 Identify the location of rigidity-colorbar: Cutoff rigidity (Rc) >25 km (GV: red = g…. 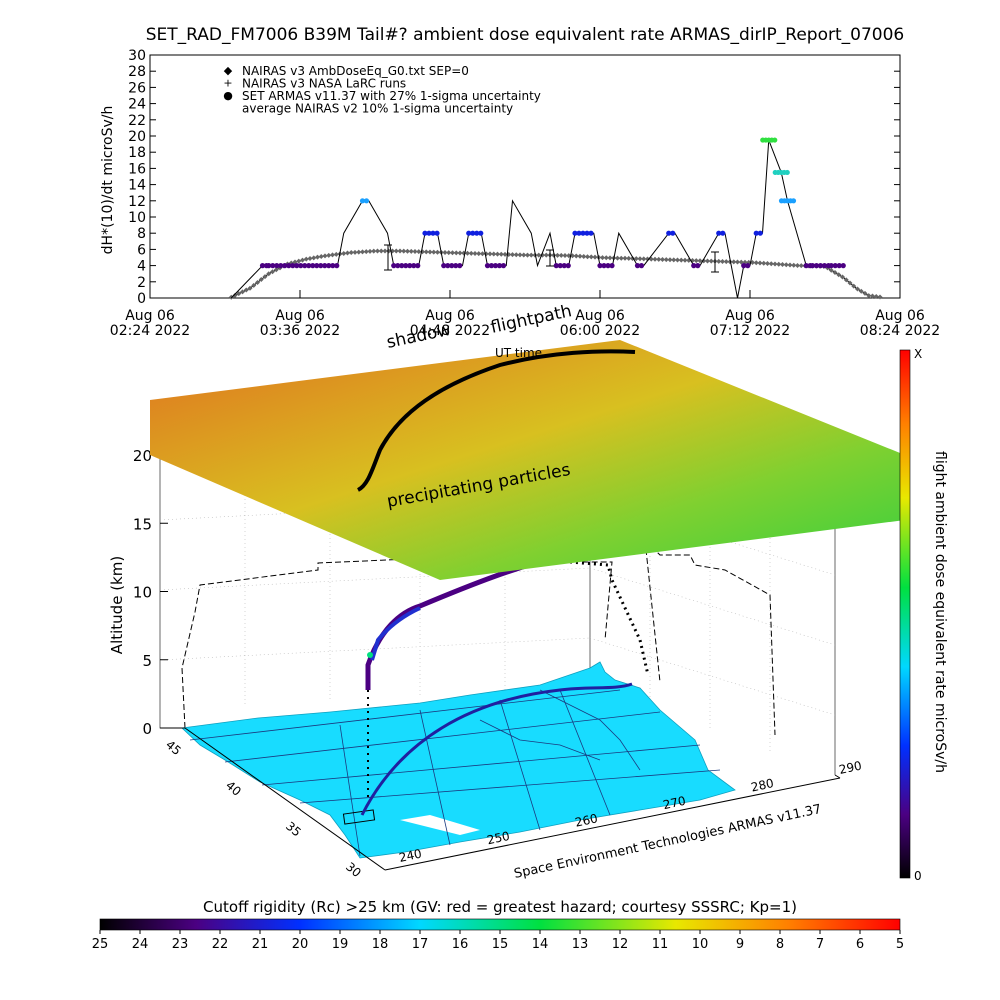
(498, 925).